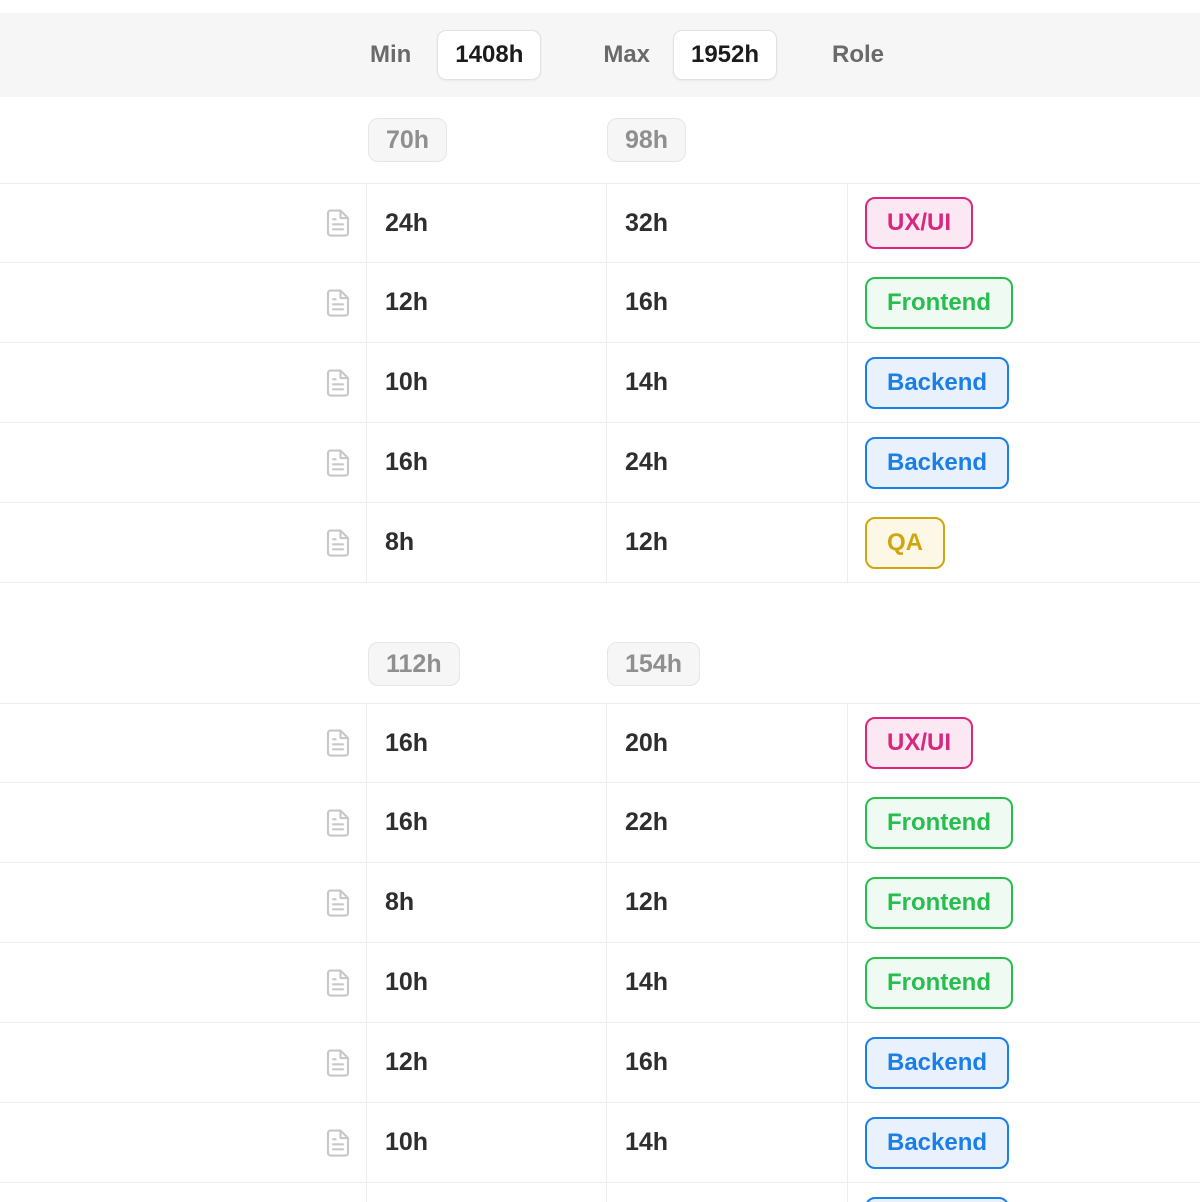  What do you see at coordinates (408, 140) in the screenshot?
I see `group-min-total-badge: 70h` at bounding box center [408, 140].